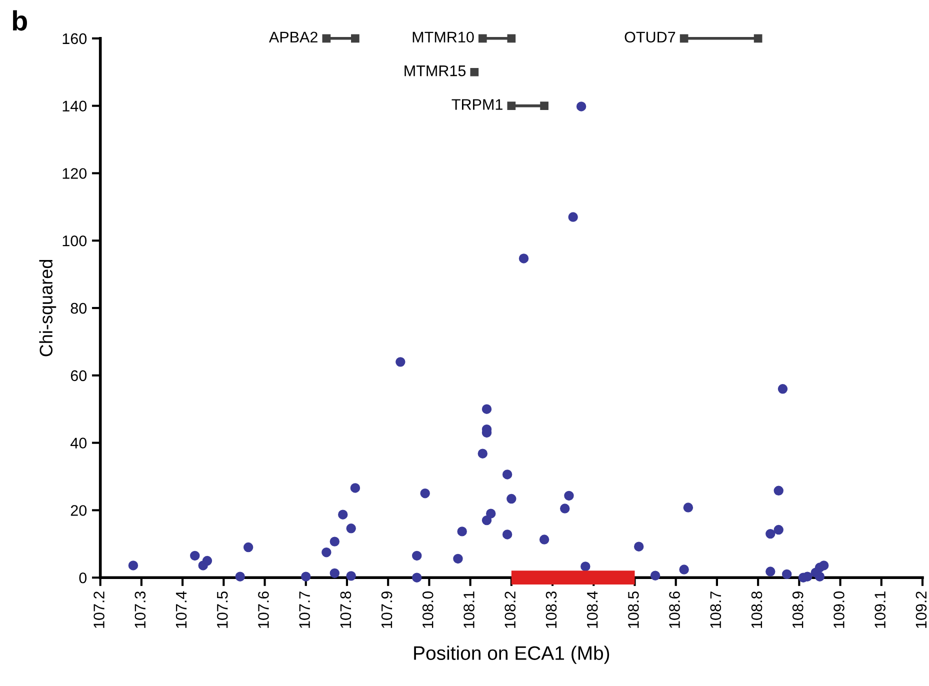 The height and width of the screenshot is (686, 929). Describe the element at coordinates (47, 308) in the screenshot. I see `y-axis-title: Chi-squared` at that location.